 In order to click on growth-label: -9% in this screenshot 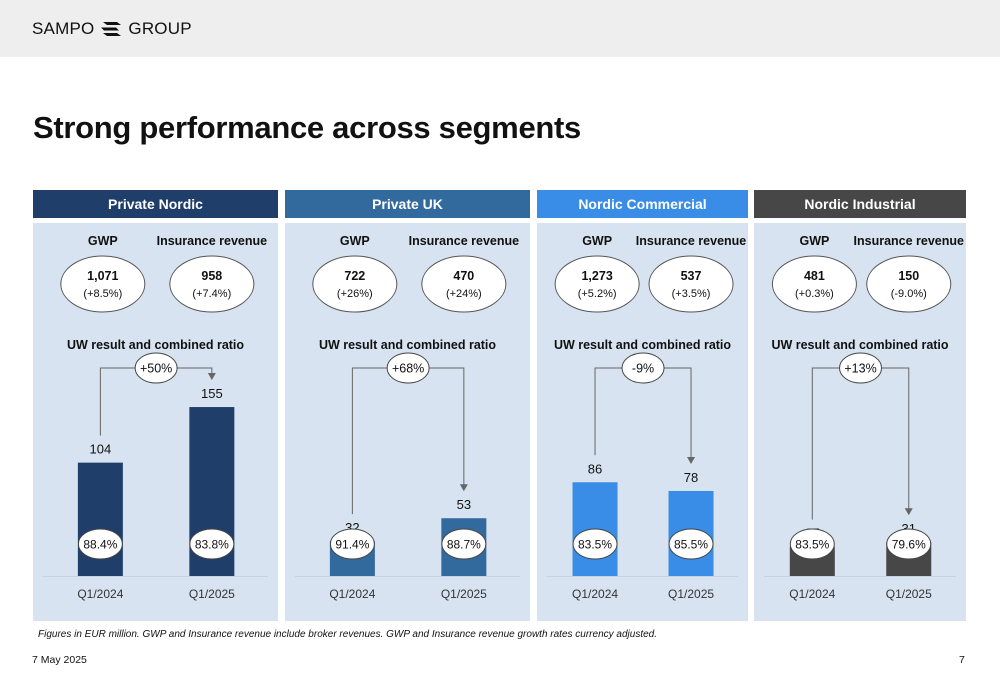, I will do `click(643, 369)`.